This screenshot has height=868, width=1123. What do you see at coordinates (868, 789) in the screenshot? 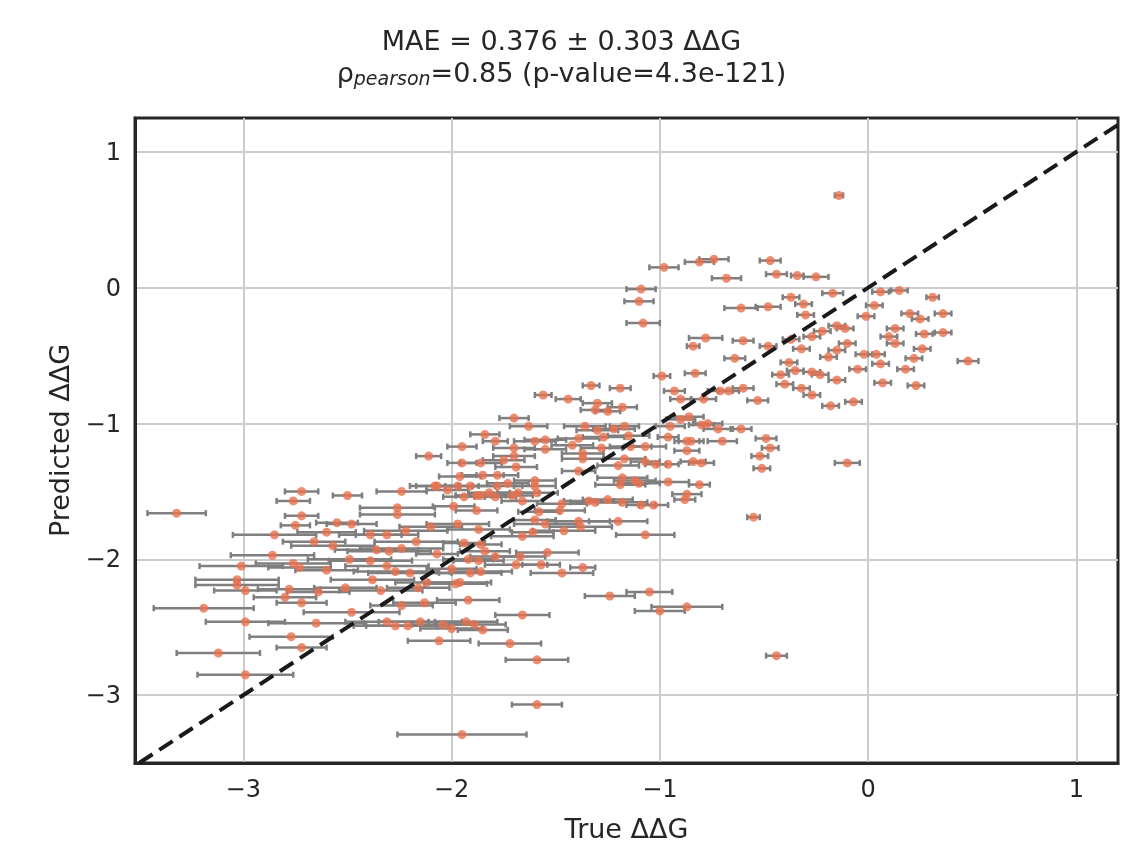
I see `x-tick-label: 0` at bounding box center [868, 789].